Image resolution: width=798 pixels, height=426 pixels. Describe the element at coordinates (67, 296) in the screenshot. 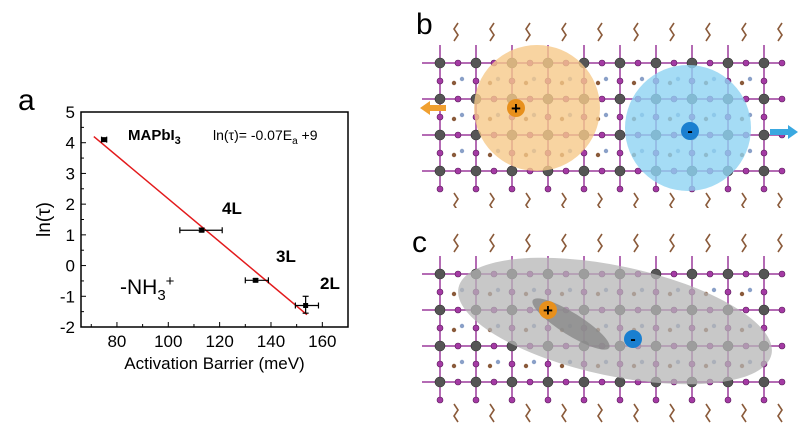

I see `y-tick-label: -1` at that location.